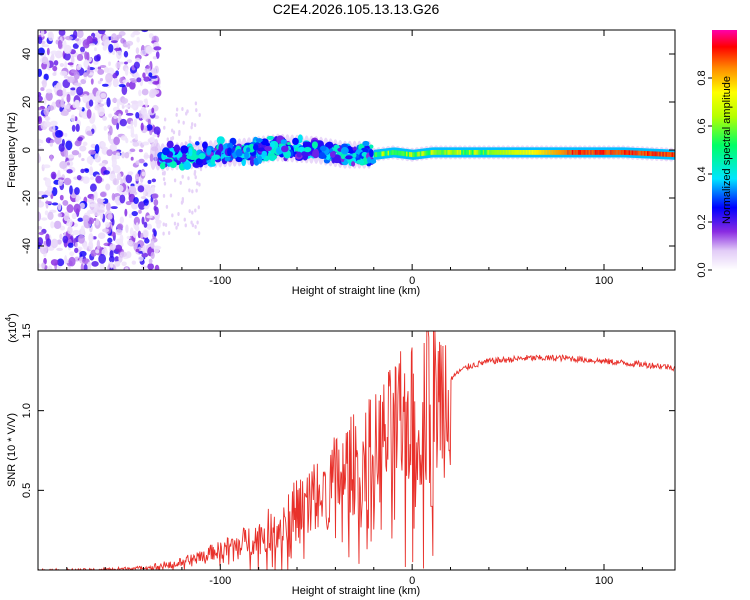 This screenshot has height=600, width=750. I want to click on colorbar-gradient, so click(724, 150).